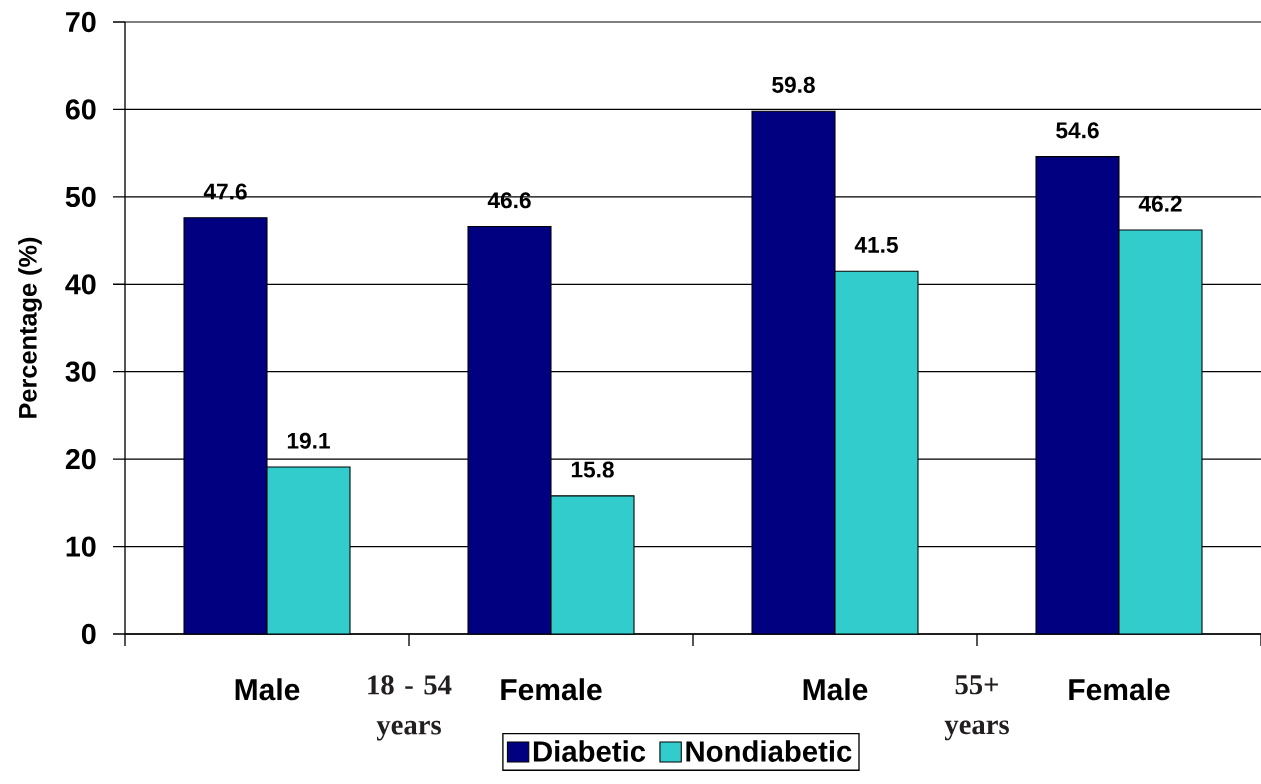 Image resolution: width=1261 pixels, height=784 pixels. Describe the element at coordinates (30, 327) in the screenshot. I see `y-axis-title: Percentage (%)` at that location.